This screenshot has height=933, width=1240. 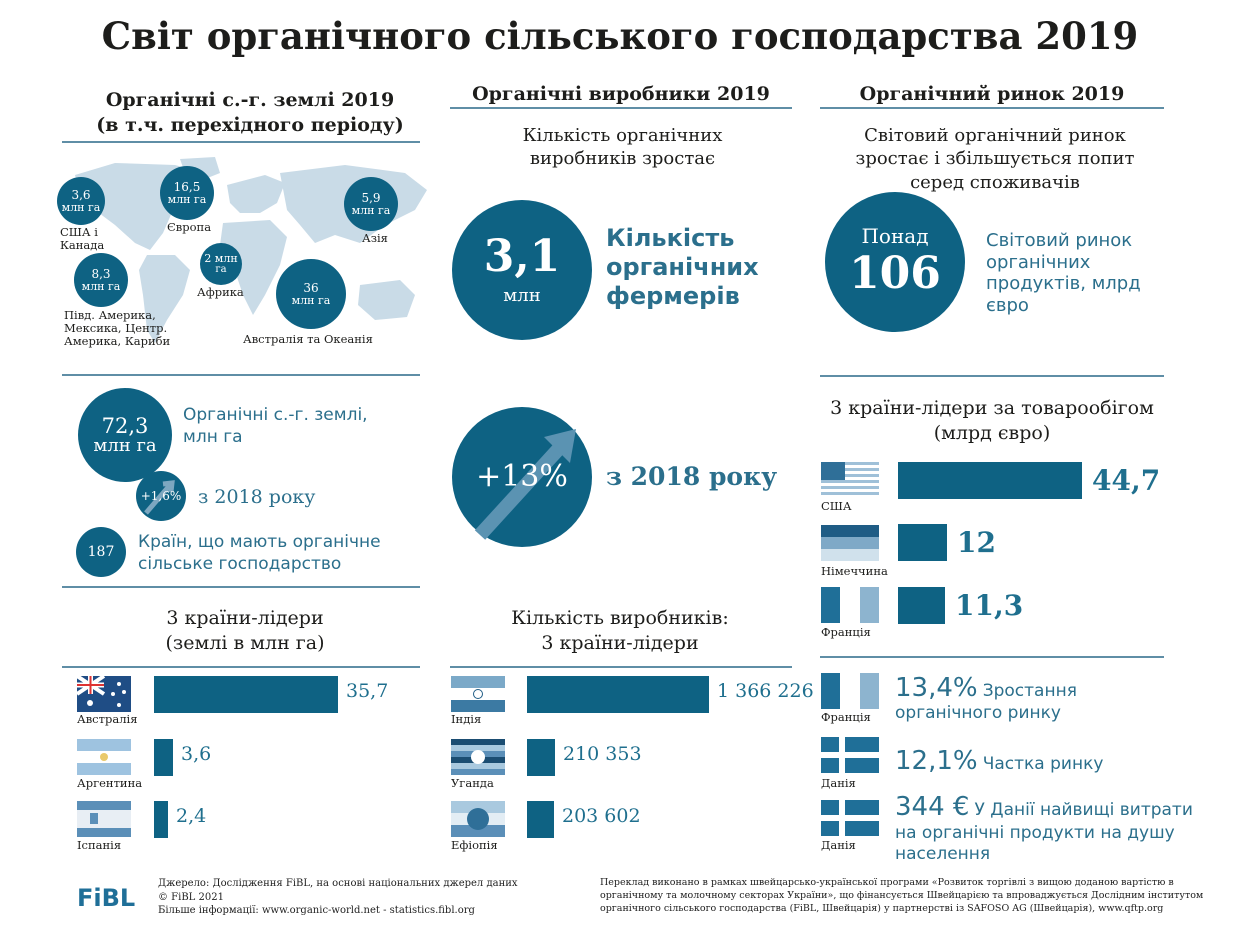 I want to click on bar-label-2-2: 11,3, so click(x=989, y=605).